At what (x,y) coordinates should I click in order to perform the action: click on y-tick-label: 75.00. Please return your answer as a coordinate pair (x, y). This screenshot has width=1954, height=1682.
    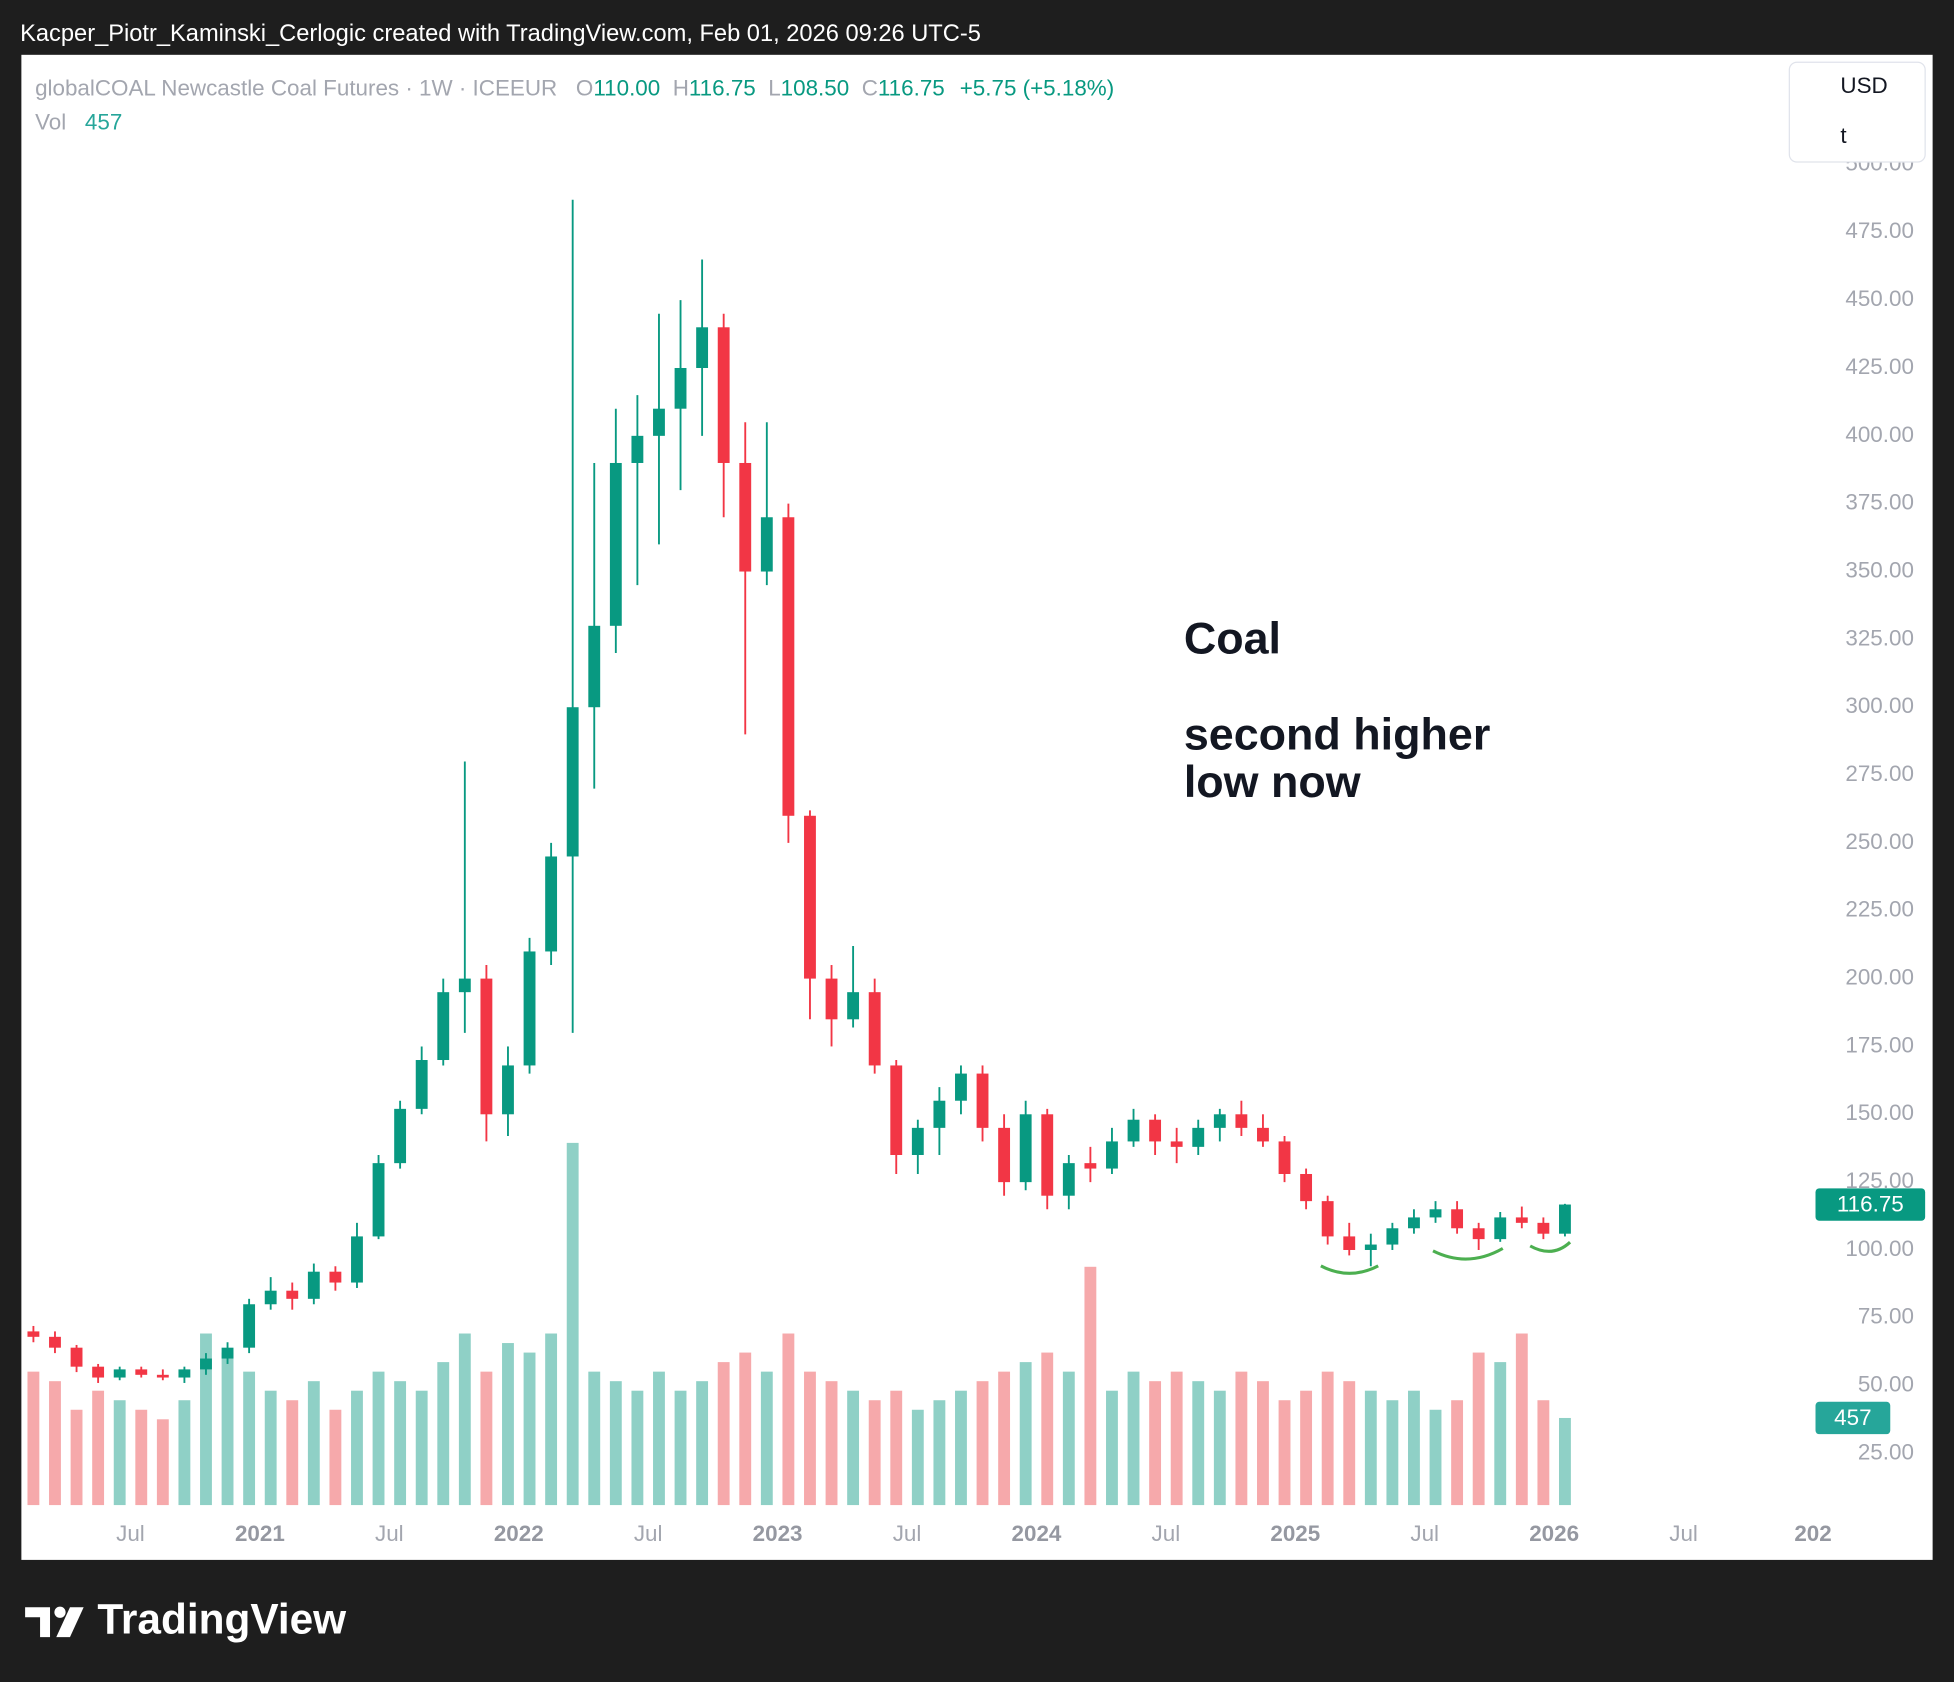
    Looking at the image, I should click on (1886, 1316).